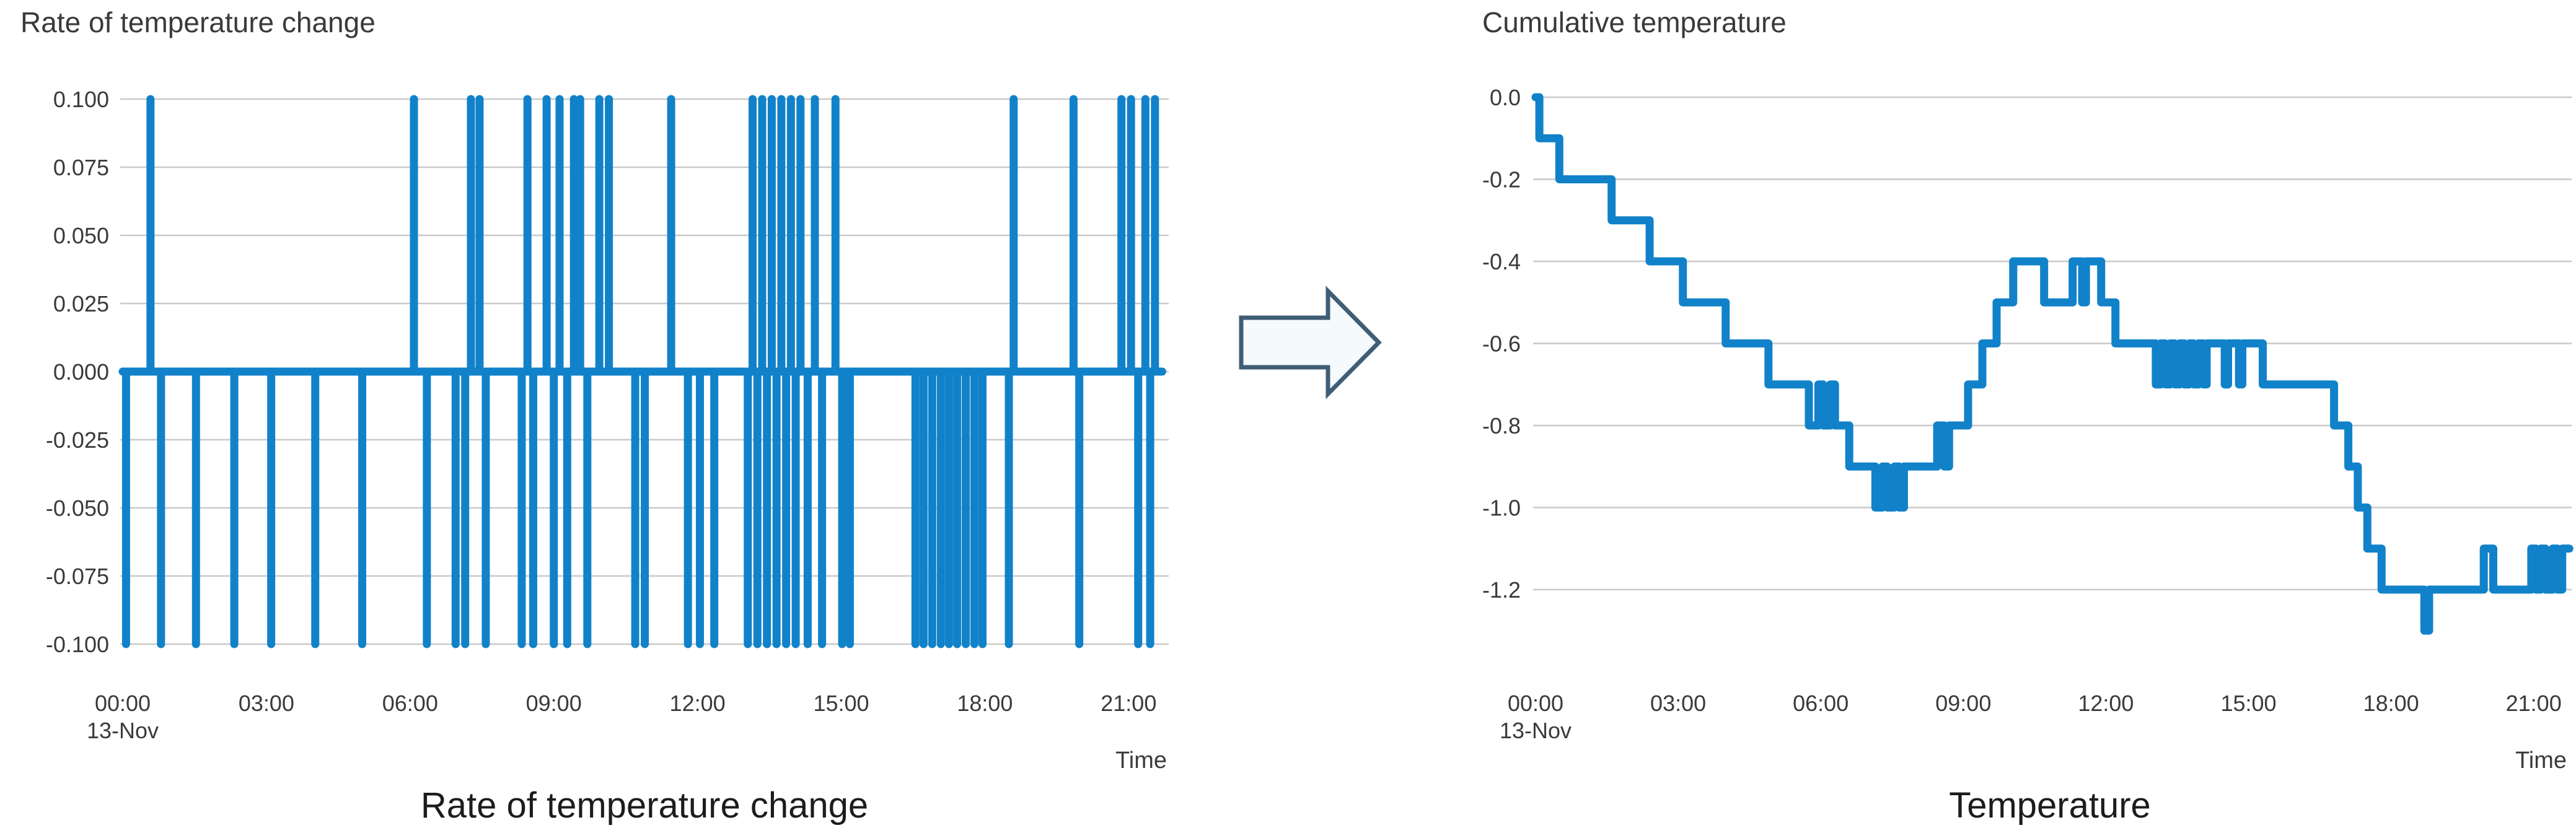 The image size is (2576, 833). I want to click on y-tick-label: 0.075, so click(81, 167).